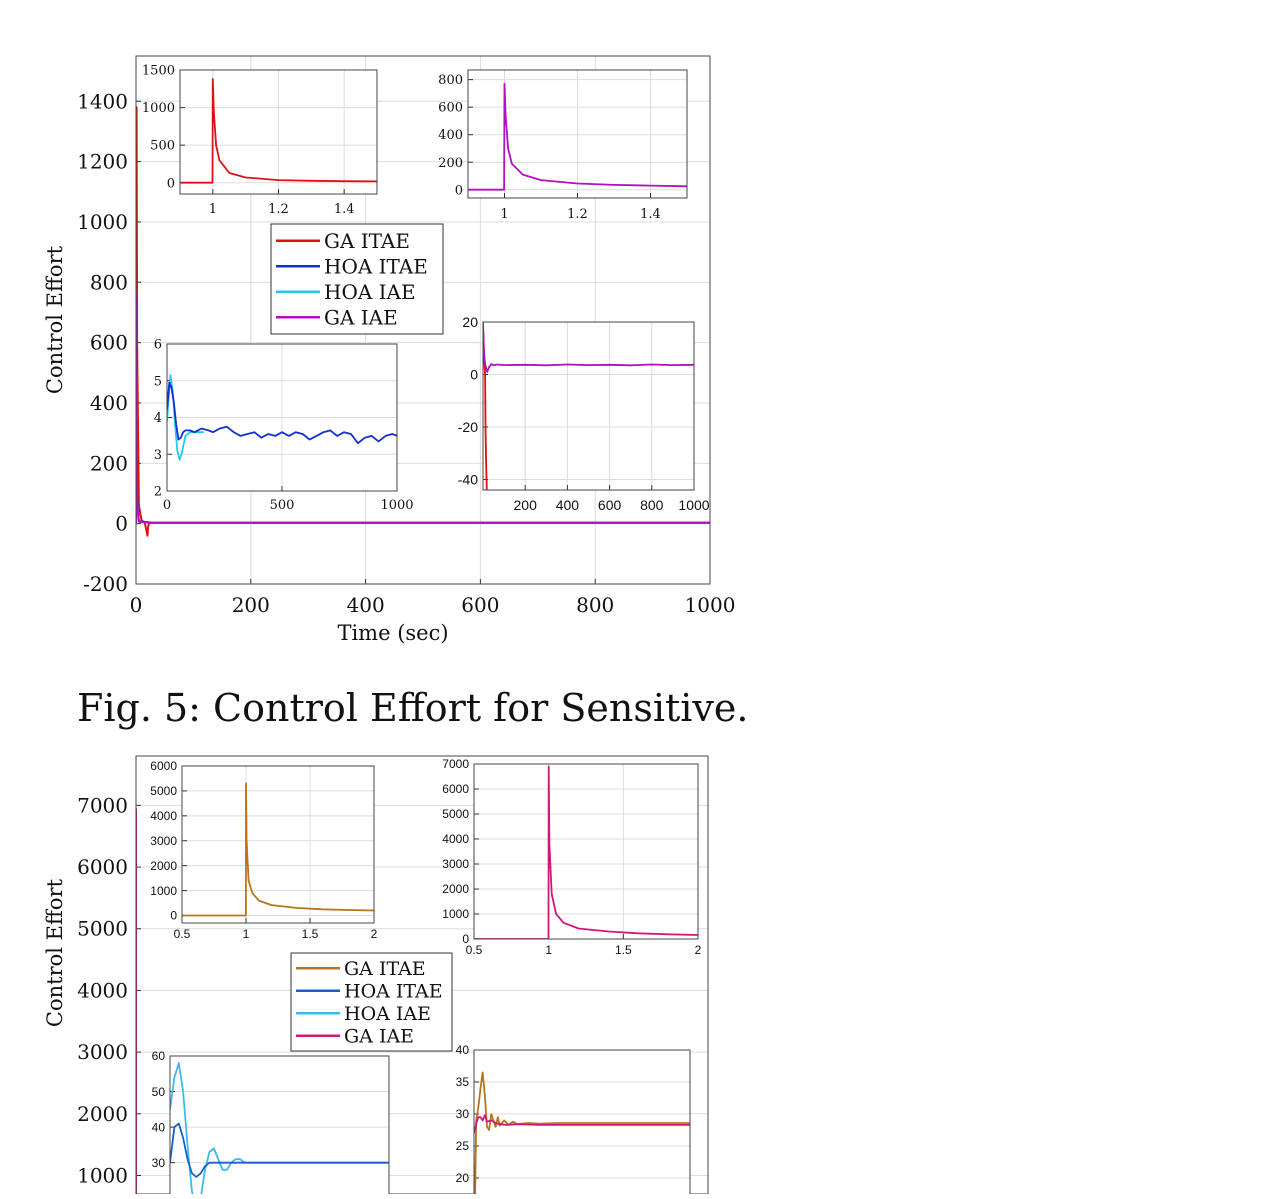 The image size is (1284, 1199). What do you see at coordinates (367, 241) in the screenshot?
I see `fig1-main-legend-label: GA ITAE` at bounding box center [367, 241].